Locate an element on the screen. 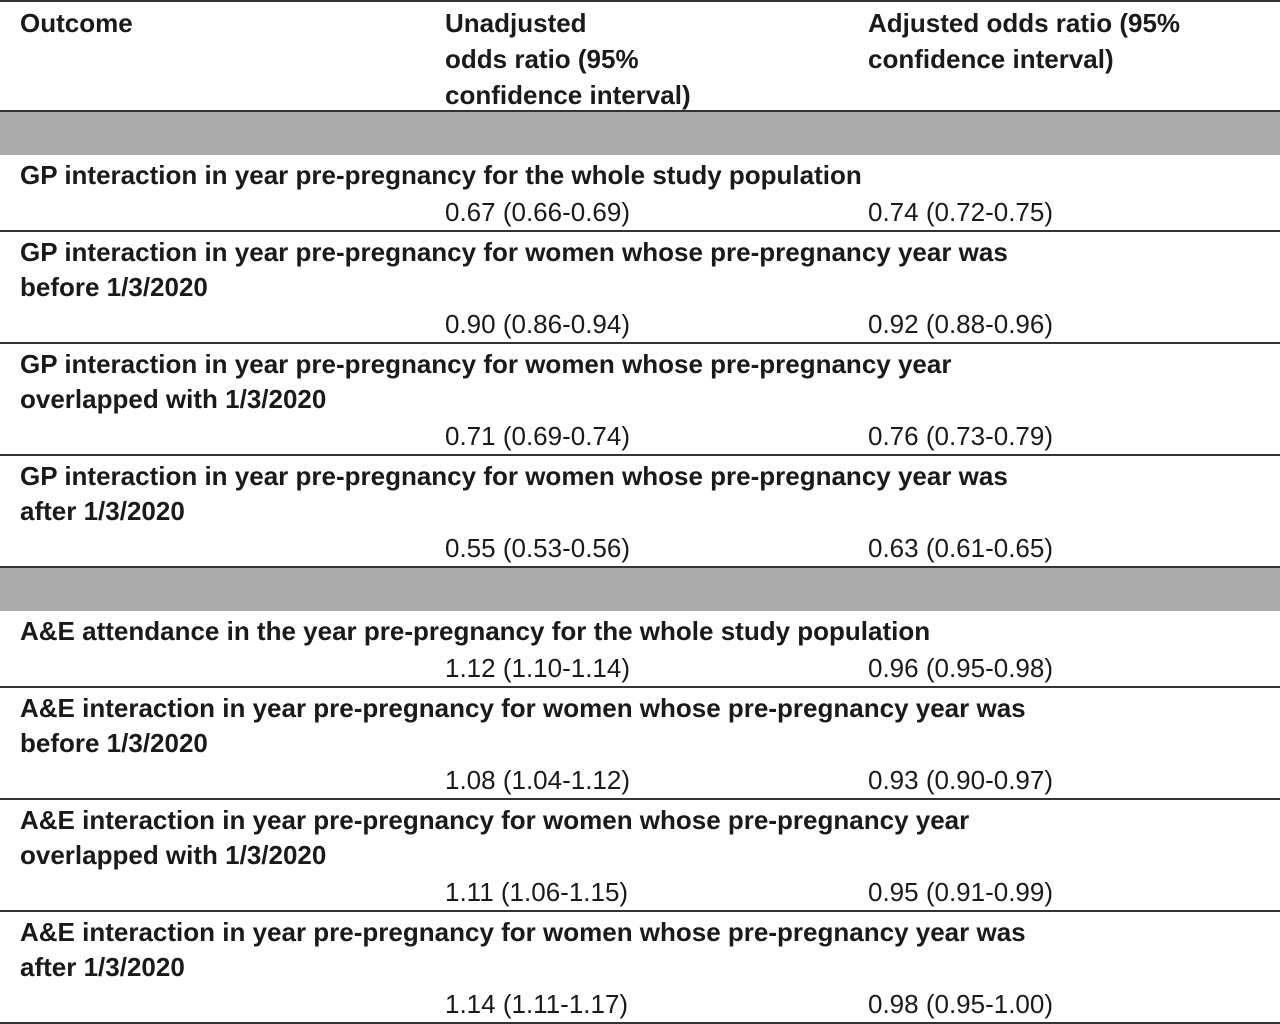 The image size is (1280, 1024). adjusted-value: 0.98 (0.95-1.00) is located at coordinates (961, 1004).